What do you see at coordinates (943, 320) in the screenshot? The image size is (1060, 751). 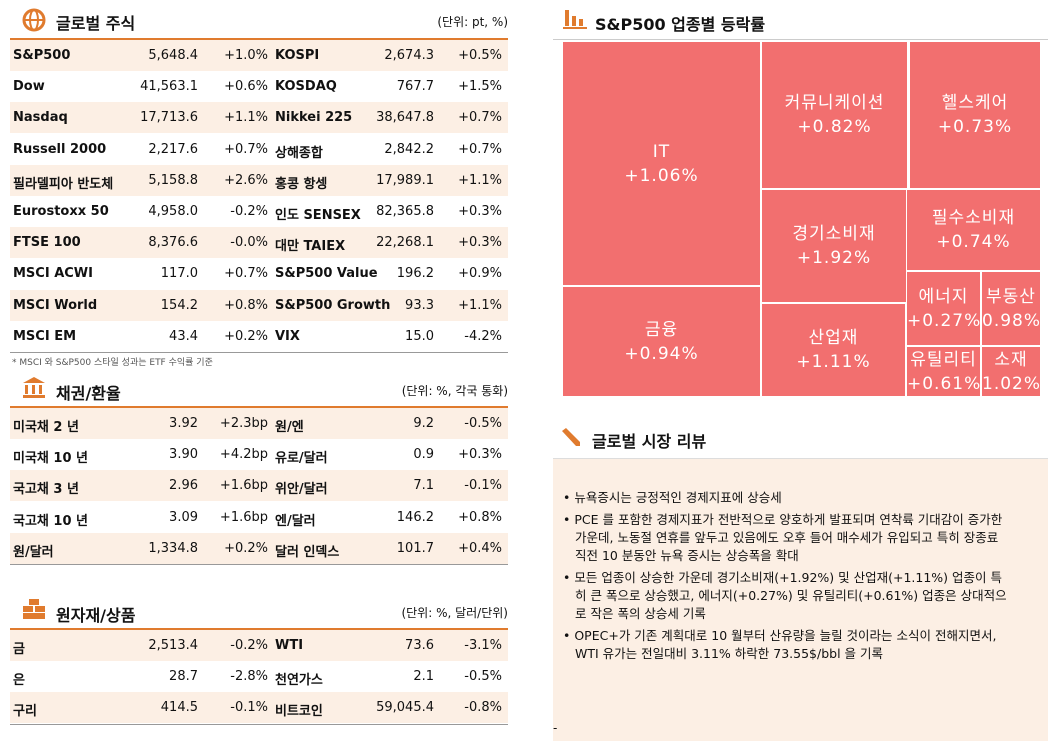 I see `cell-value: +0.27%` at bounding box center [943, 320].